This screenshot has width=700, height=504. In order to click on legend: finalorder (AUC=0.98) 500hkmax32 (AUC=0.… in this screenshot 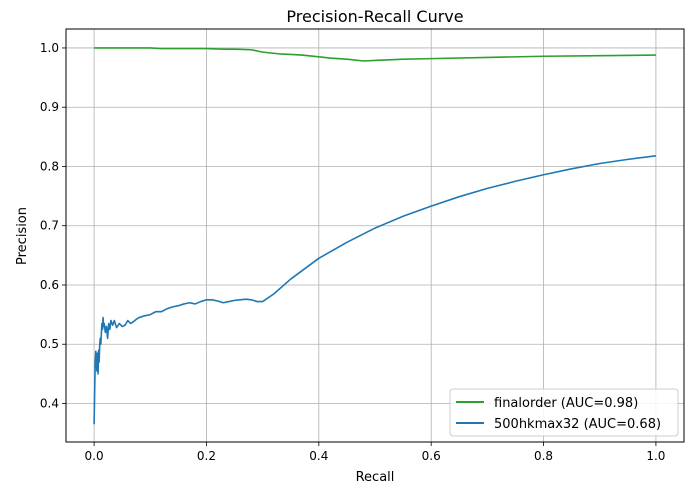, I will do `click(564, 412)`.